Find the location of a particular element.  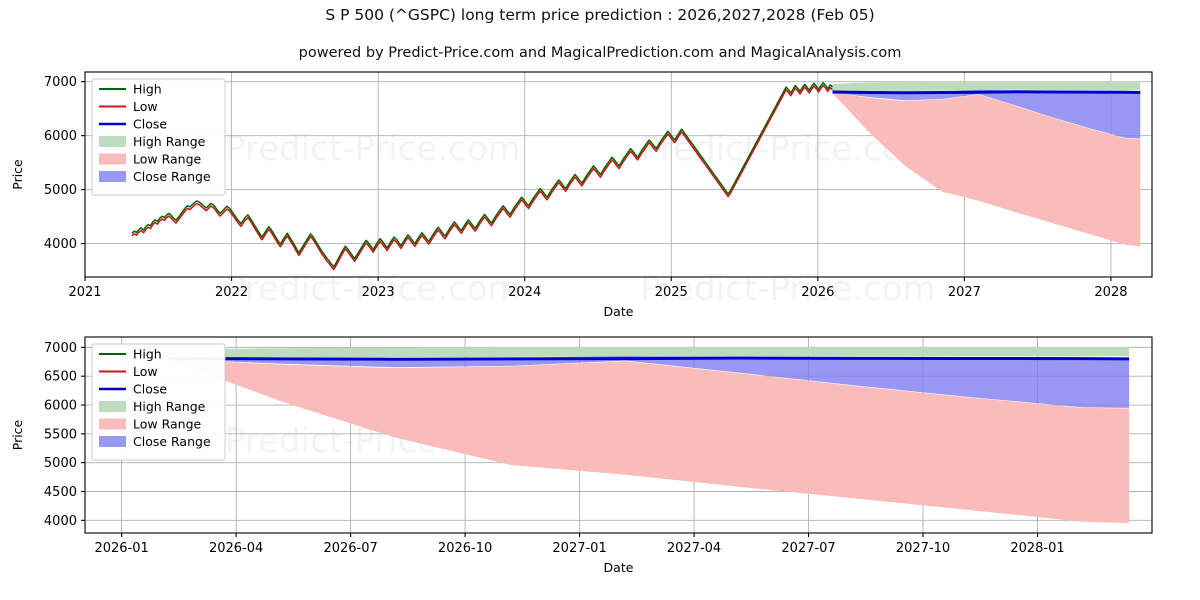

x-tick-label: 2027-07 is located at coordinates (808, 548).